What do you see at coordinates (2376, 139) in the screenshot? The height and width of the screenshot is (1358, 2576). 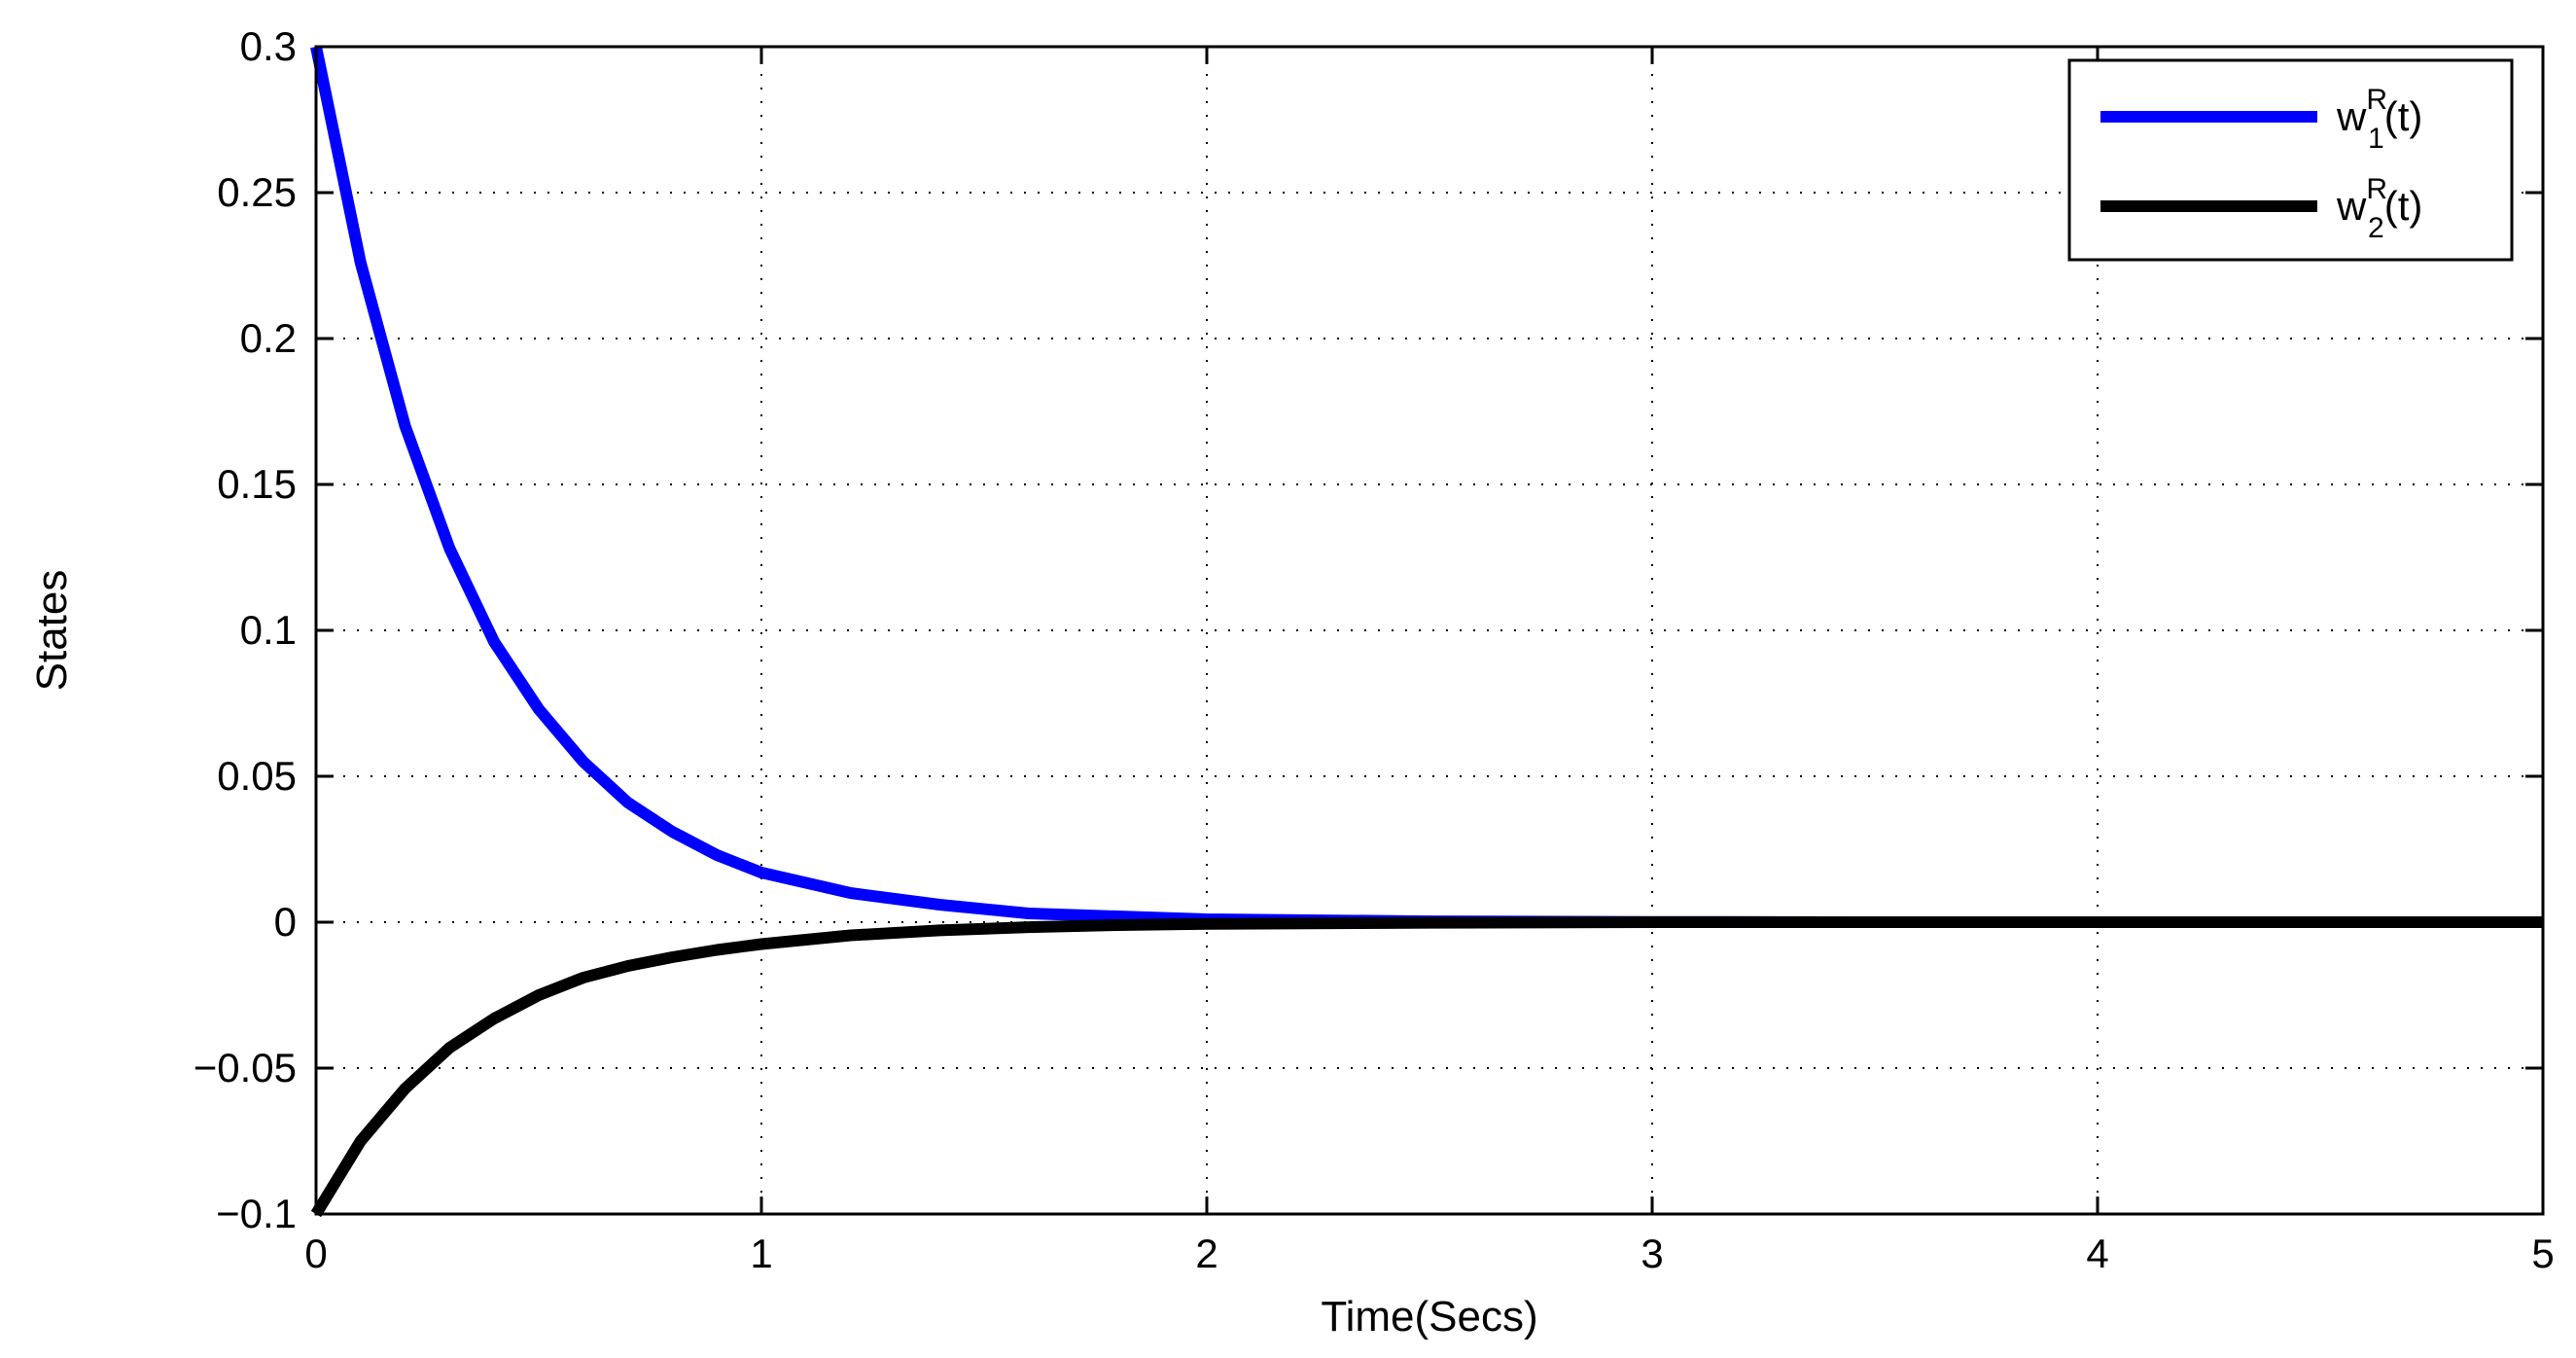 I see `legend-label-sub: 1` at bounding box center [2376, 139].